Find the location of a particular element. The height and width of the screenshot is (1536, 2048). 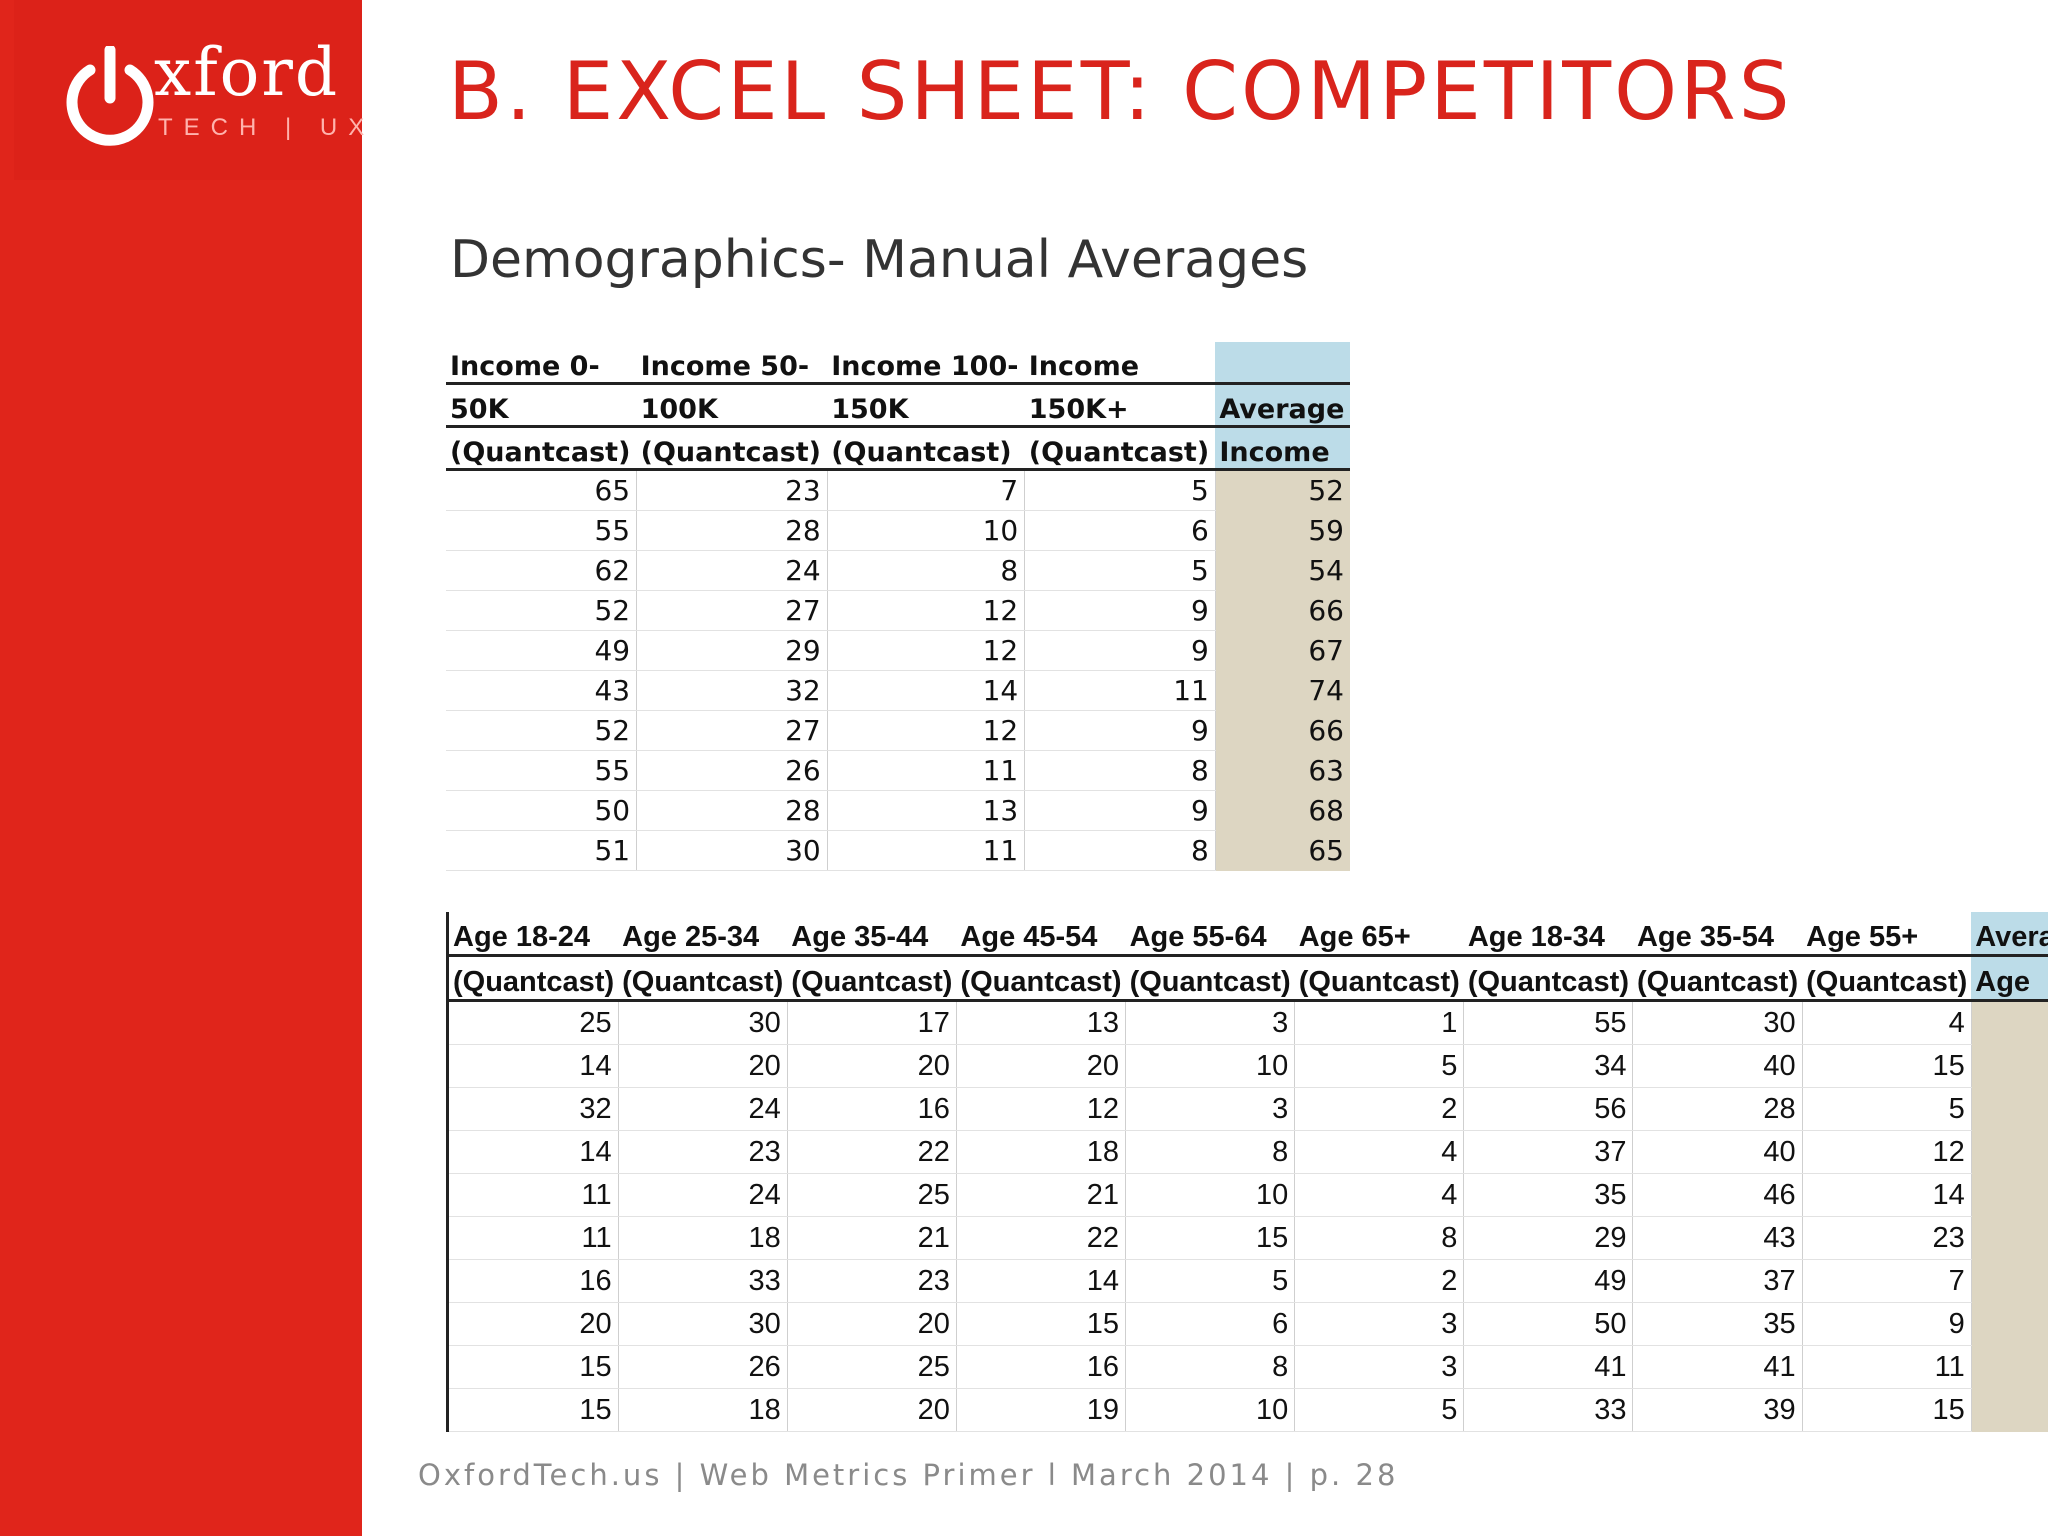

table-row: 32241612325628530 is located at coordinates (1247, 1109).